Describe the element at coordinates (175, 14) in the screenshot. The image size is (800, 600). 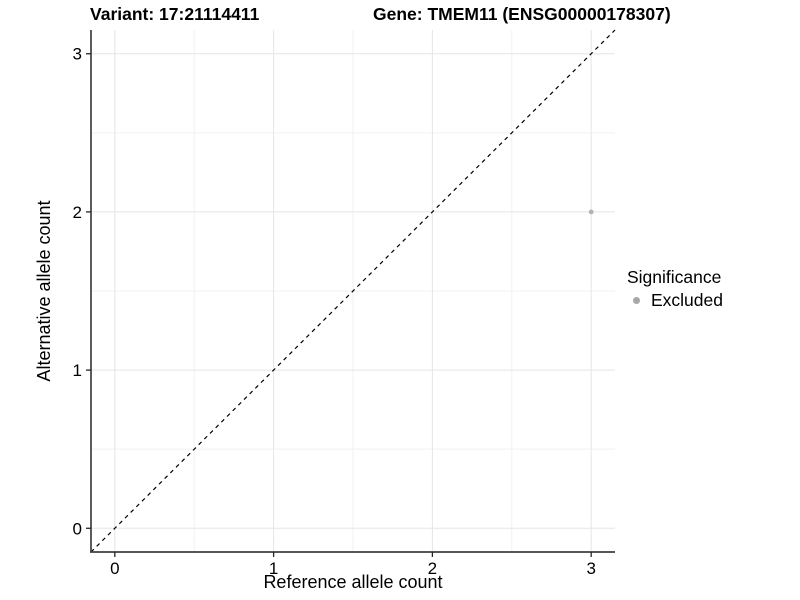
I see `variant-title: Variant: 17:21114411` at that location.